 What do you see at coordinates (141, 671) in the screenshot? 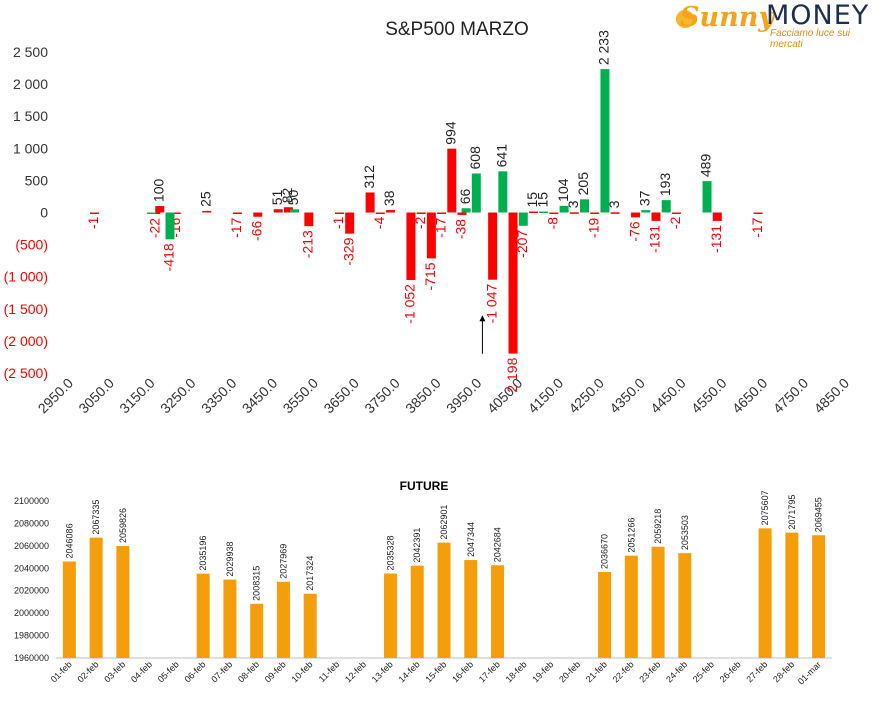
I see `x-tick-label: 04-feb` at bounding box center [141, 671].